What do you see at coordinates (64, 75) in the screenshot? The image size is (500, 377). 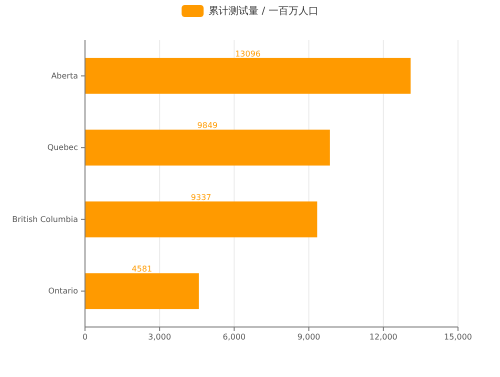 I see `y-tick-label: Aberta` at bounding box center [64, 75].